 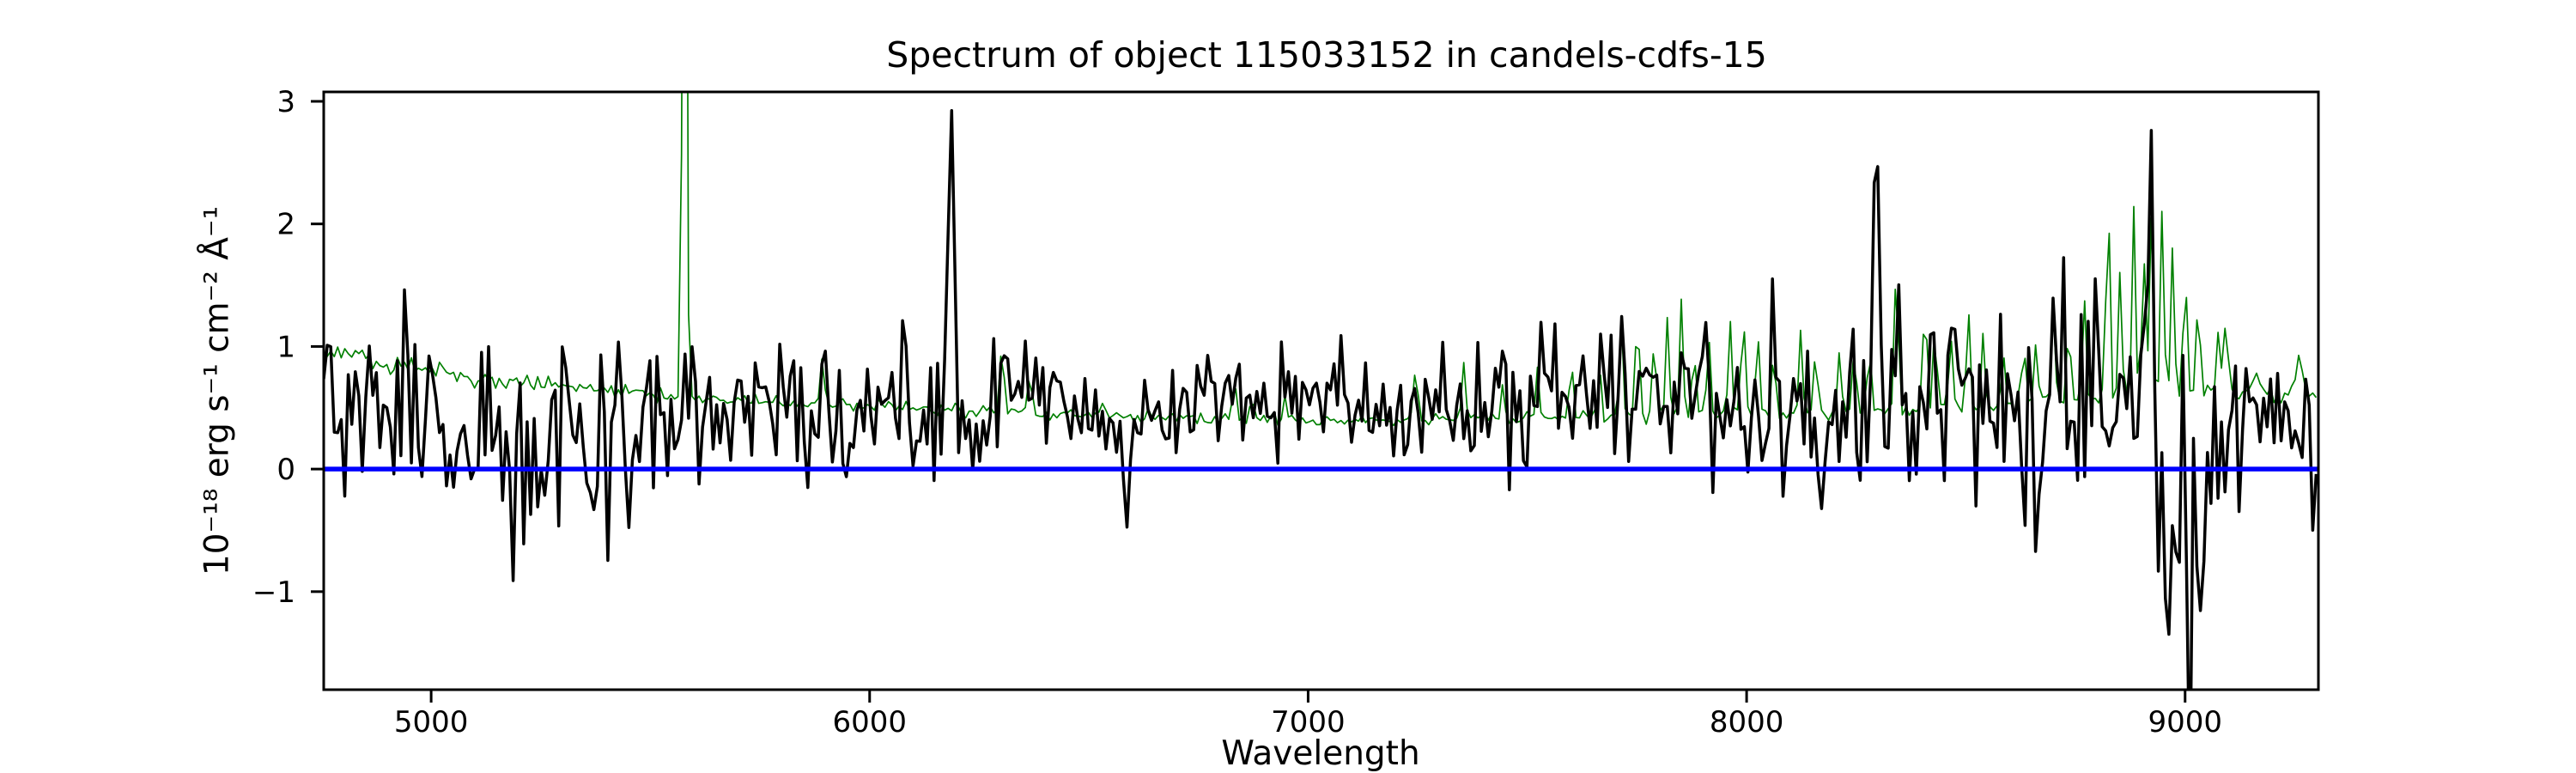 What do you see at coordinates (431, 722) in the screenshot?
I see `x-tick-label: 5000` at bounding box center [431, 722].